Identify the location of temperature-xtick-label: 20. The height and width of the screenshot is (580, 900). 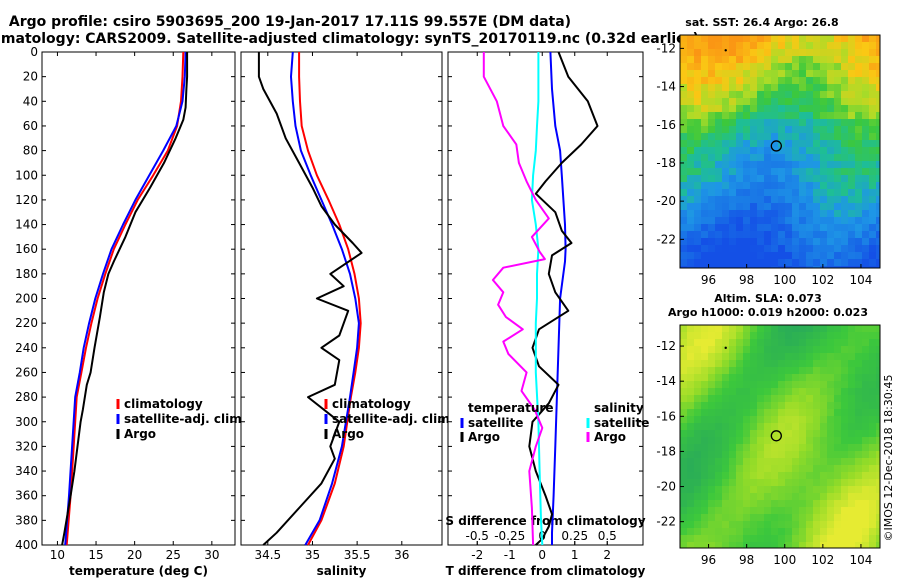
(134, 555).